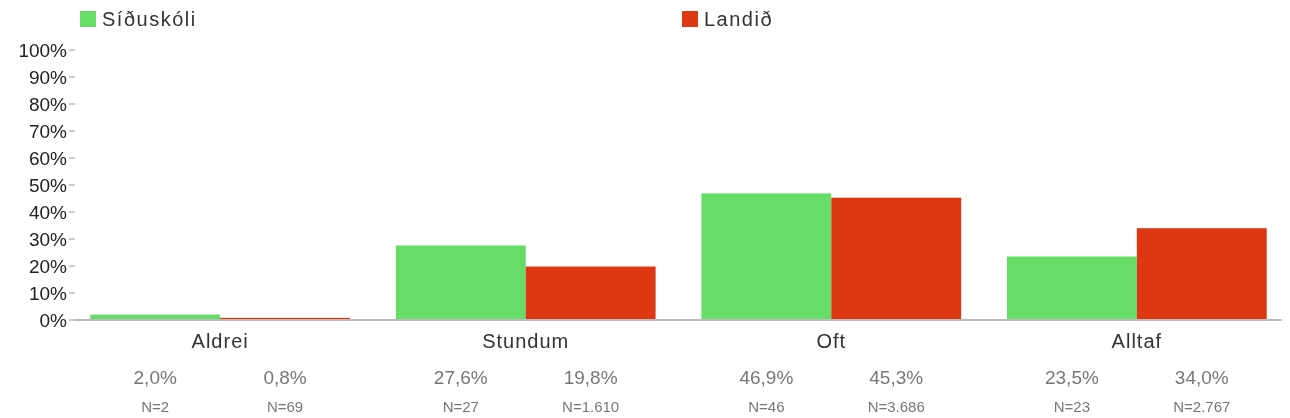 The height and width of the screenshot is (418, 1290). Describe the element at coordinates (48, 212) in the screenshot. I see `y-tick-label: 40%` at that location.